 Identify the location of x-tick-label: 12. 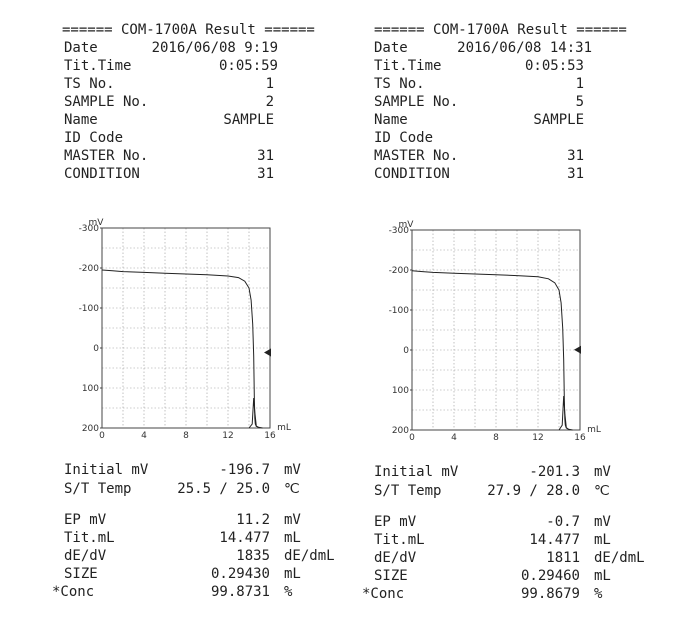
(227, 436).